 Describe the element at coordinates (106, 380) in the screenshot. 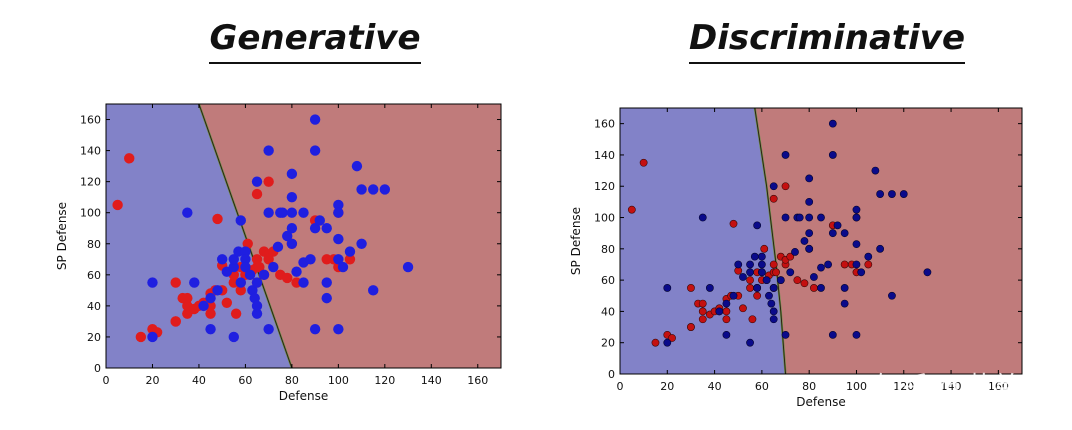

I see `generative-xtick-label: 0` at that location.